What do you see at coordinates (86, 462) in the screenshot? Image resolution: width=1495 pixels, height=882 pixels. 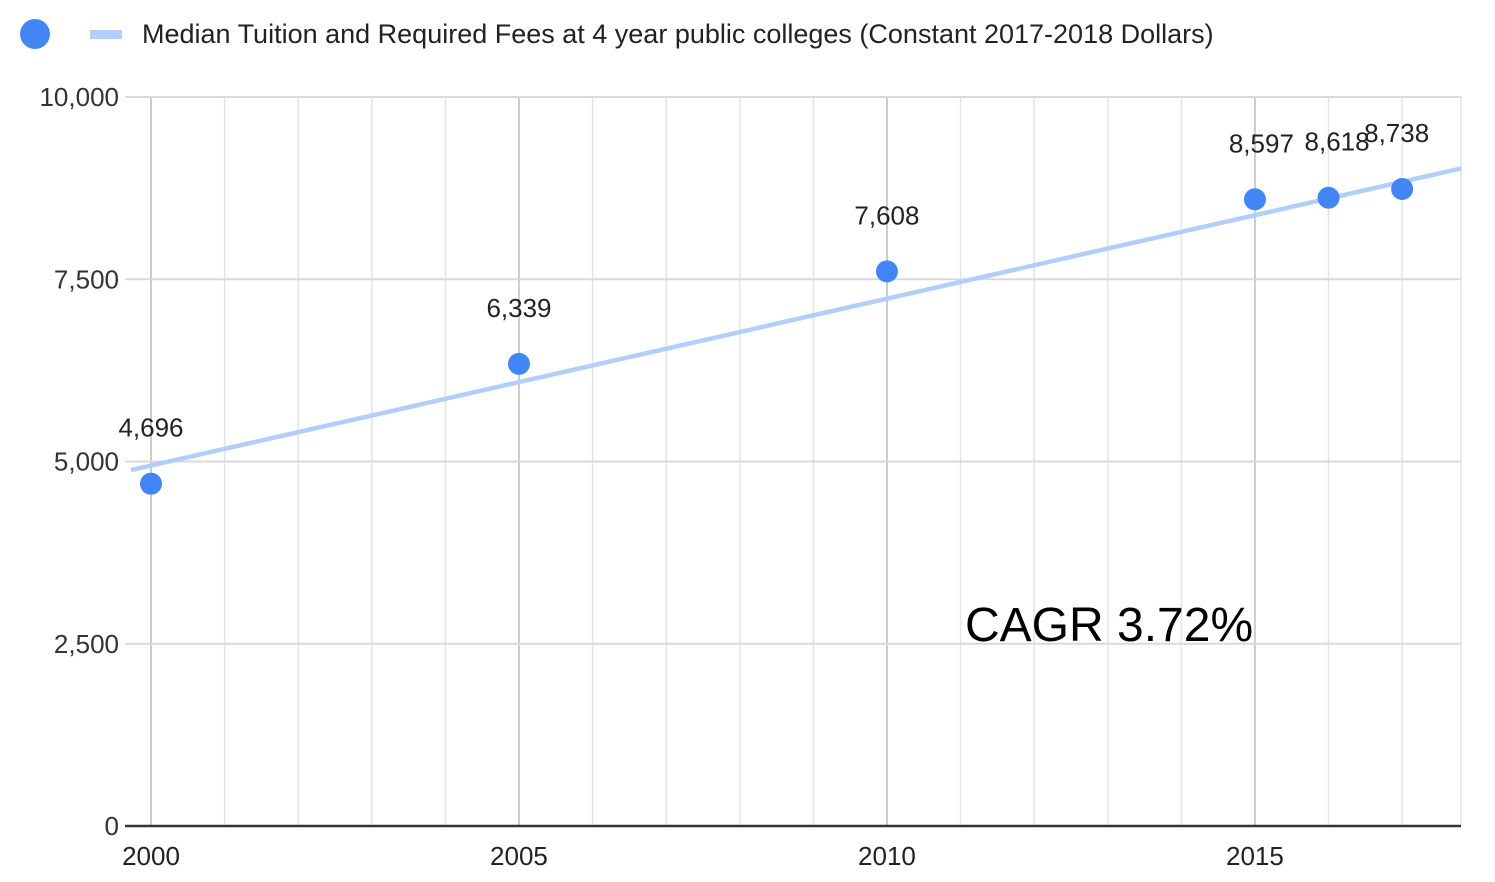 I see `y-tick-label: 5,000` at bounding box center [86, 462].